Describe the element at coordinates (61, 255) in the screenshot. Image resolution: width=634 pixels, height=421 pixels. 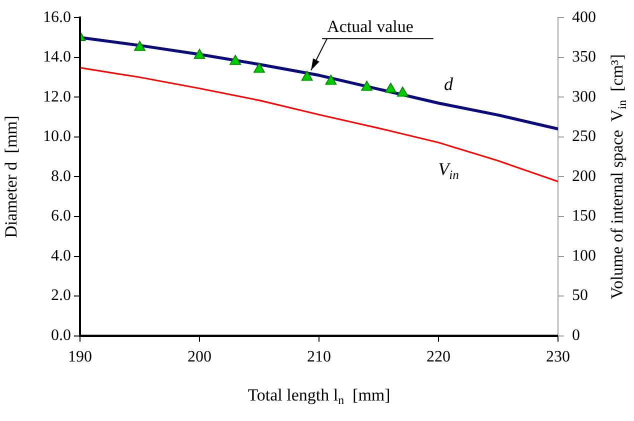
I see `y-tick-label: 4.0` at that location.